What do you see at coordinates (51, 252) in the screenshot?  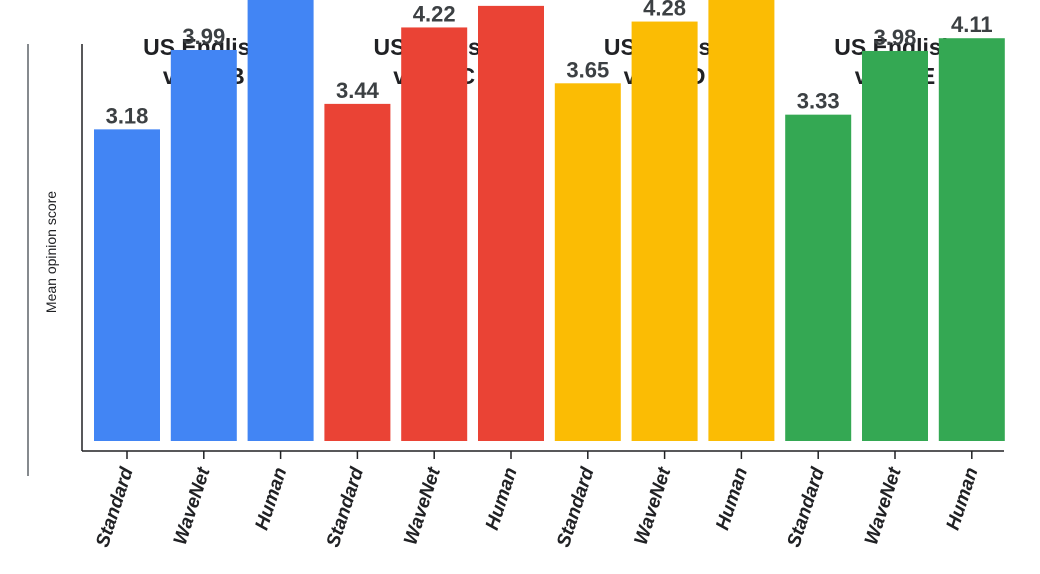 I see `y-axis-label: Mean opinion score` at bounding box center [51, 252].